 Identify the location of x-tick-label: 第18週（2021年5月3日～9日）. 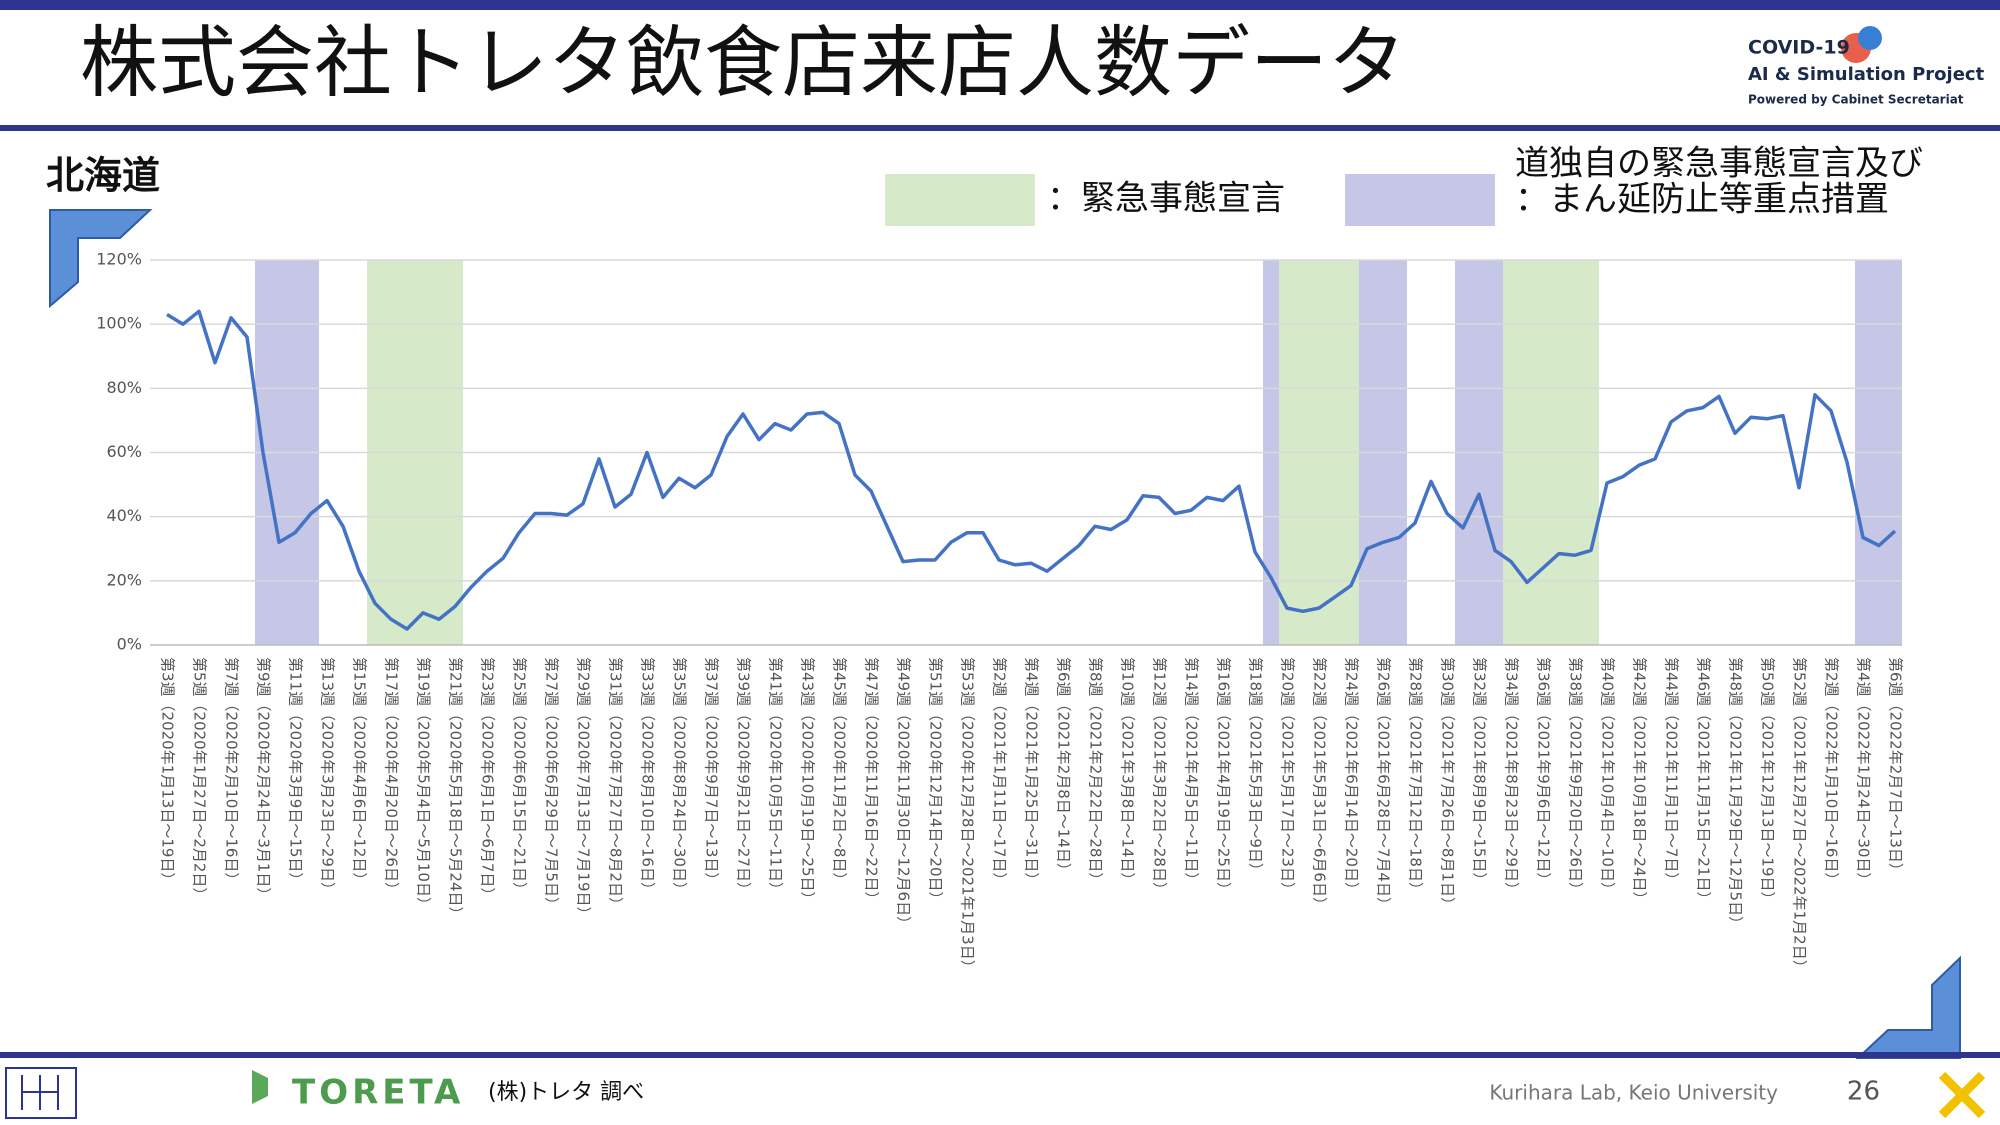
(1256, 767).